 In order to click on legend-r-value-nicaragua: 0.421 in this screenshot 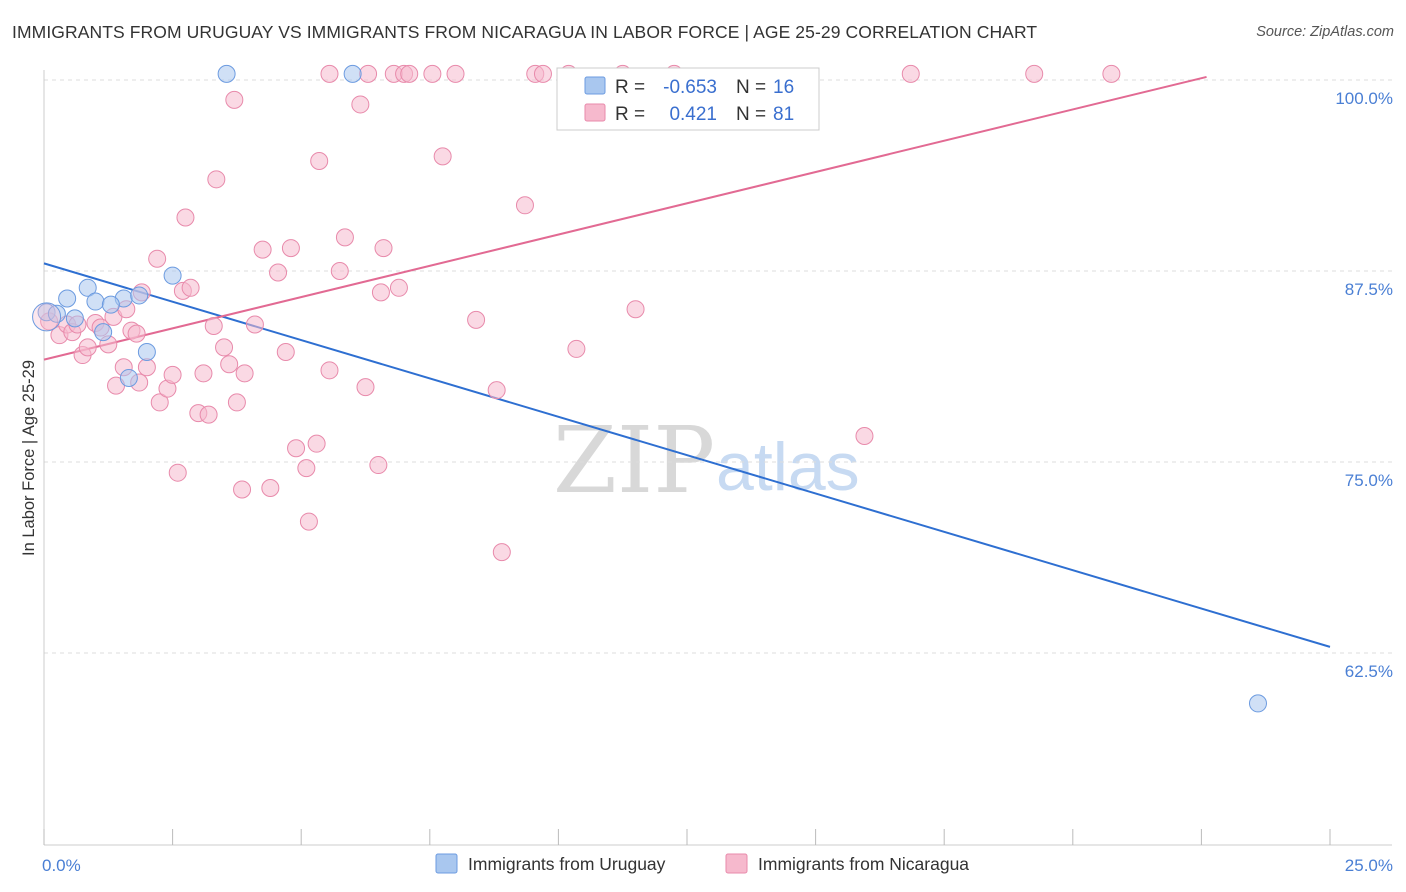, I will do `click(693, 114)`.